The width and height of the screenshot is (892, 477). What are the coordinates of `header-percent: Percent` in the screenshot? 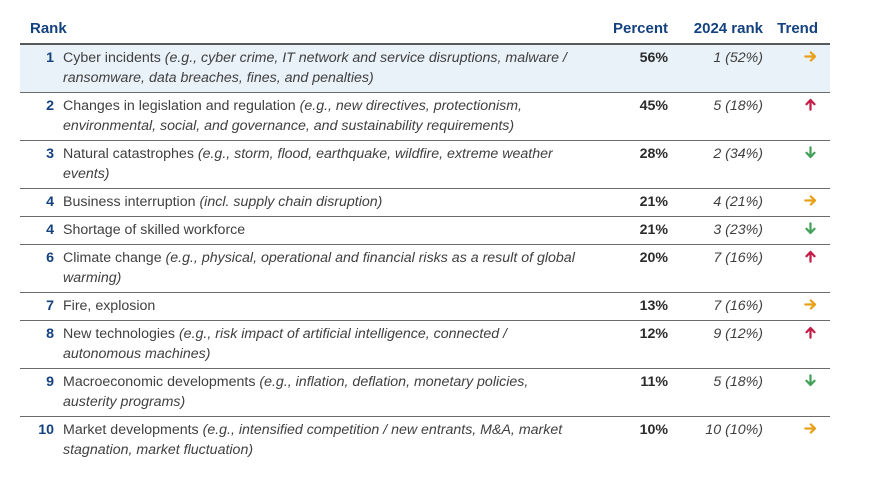 It's located at (640, 28).